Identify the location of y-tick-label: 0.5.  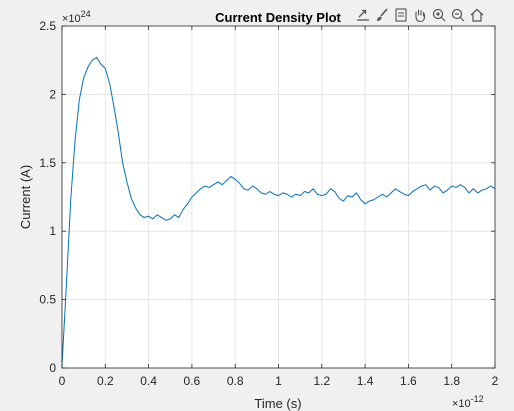
(47, 300).